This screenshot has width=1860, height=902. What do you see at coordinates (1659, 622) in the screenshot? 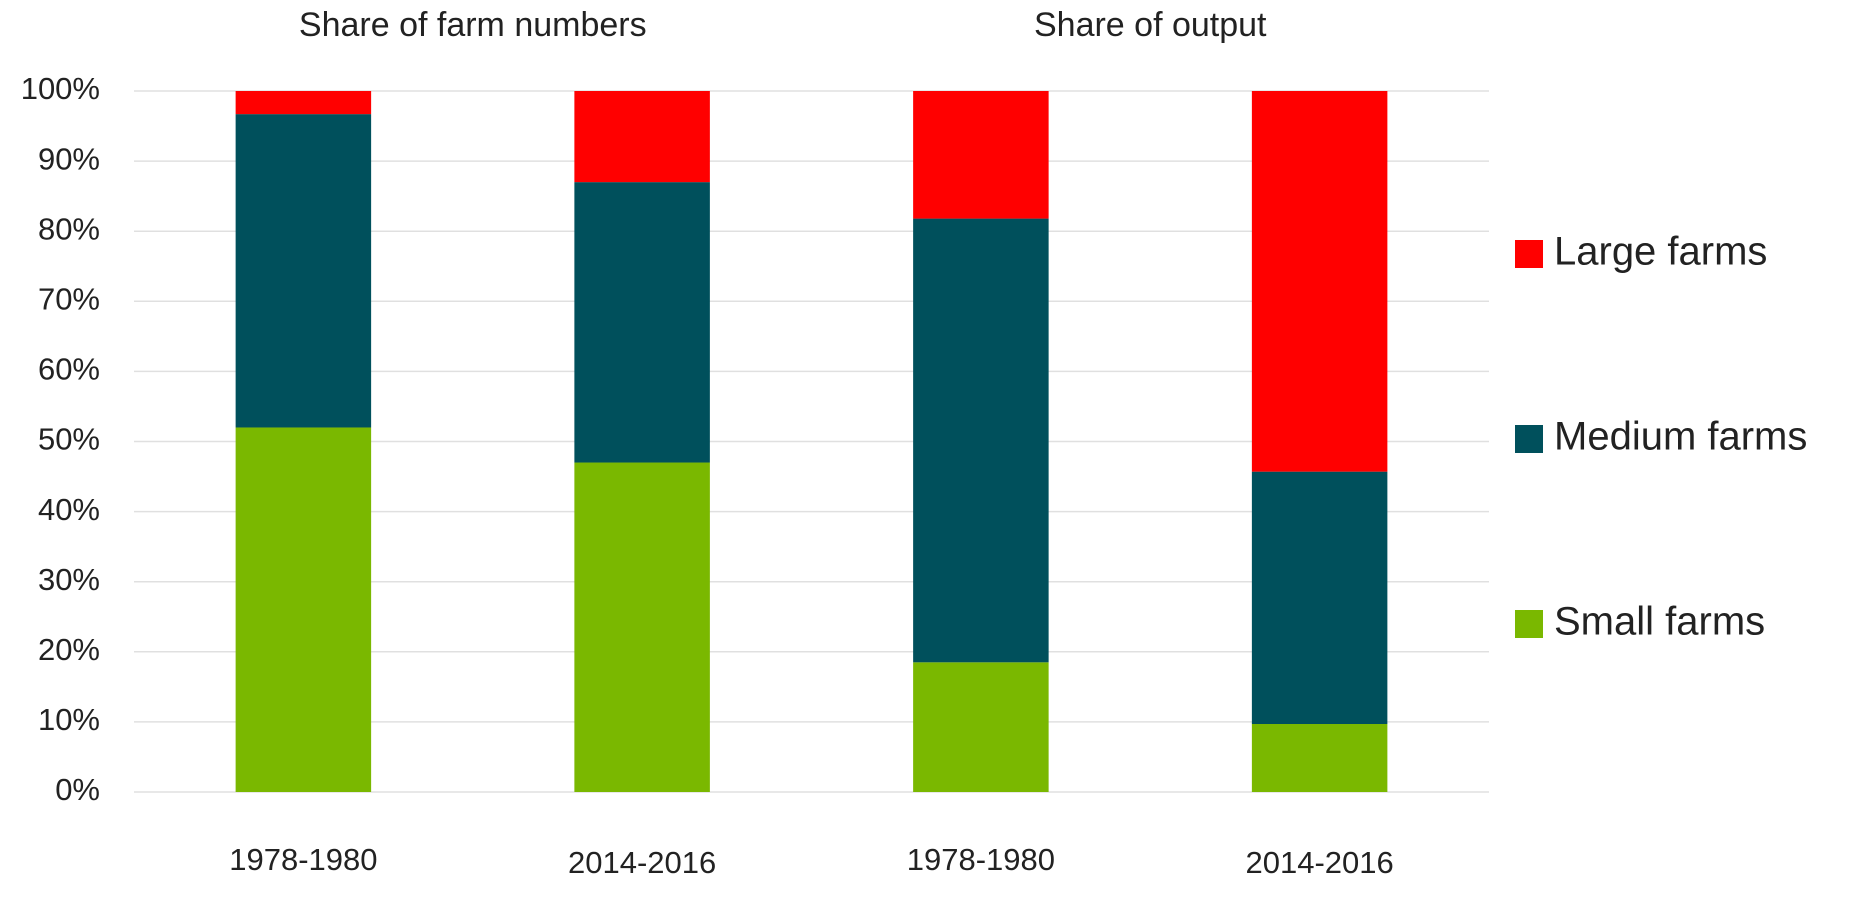
I see `legend-label: Small farms` at bounding box center [1659, 622].